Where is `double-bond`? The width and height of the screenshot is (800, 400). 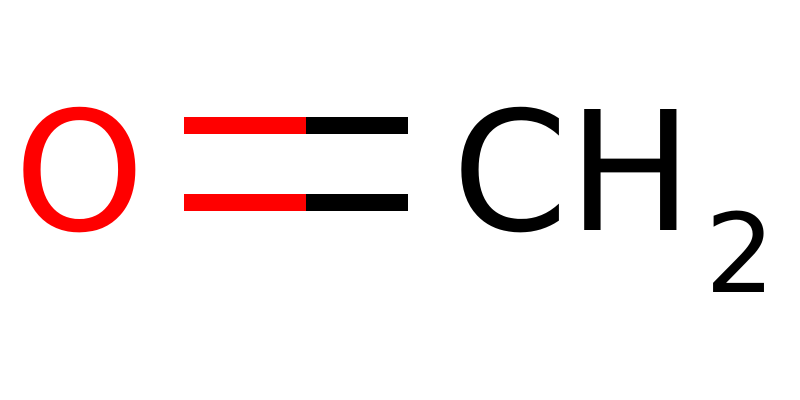 double-bond is located at coordinates (296, 164).